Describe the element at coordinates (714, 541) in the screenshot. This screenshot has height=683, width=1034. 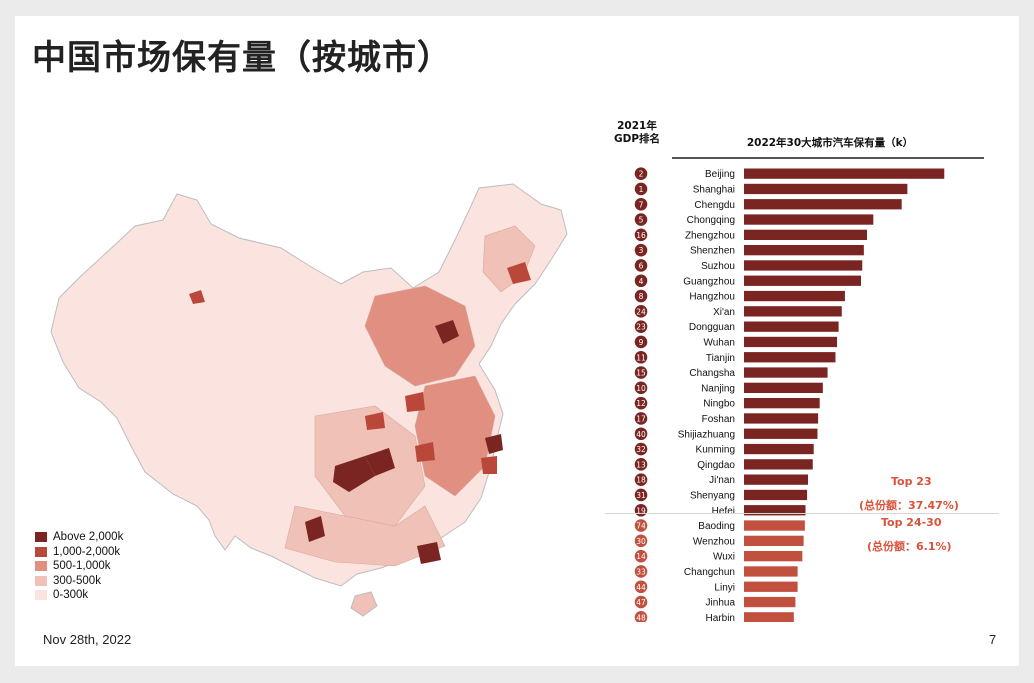
I see `city-label: Wenzhou` at that location.